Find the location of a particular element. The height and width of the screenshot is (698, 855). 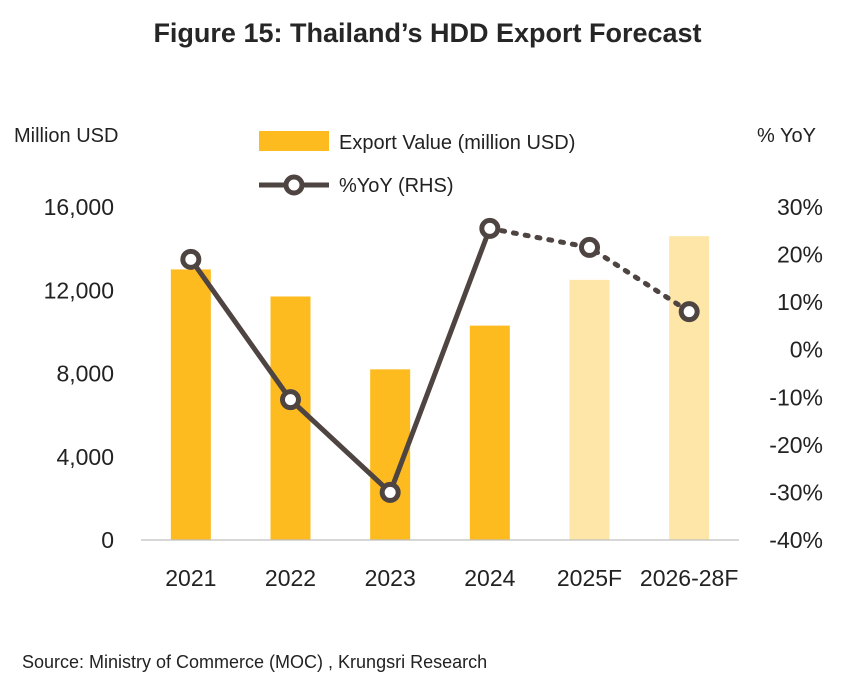

x-tick-label: 2023 is located at coordinates (390, 578).